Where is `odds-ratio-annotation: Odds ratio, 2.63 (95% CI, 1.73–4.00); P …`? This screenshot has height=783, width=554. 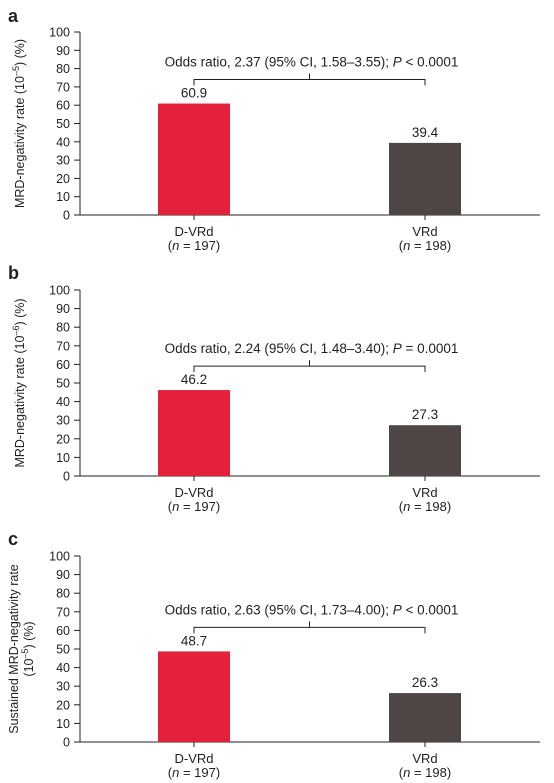
odds-ratio-annotation: Odds ratio, 2.63 (95% CI, 1.73–4.00); P … is located at coordinates (312, 609).